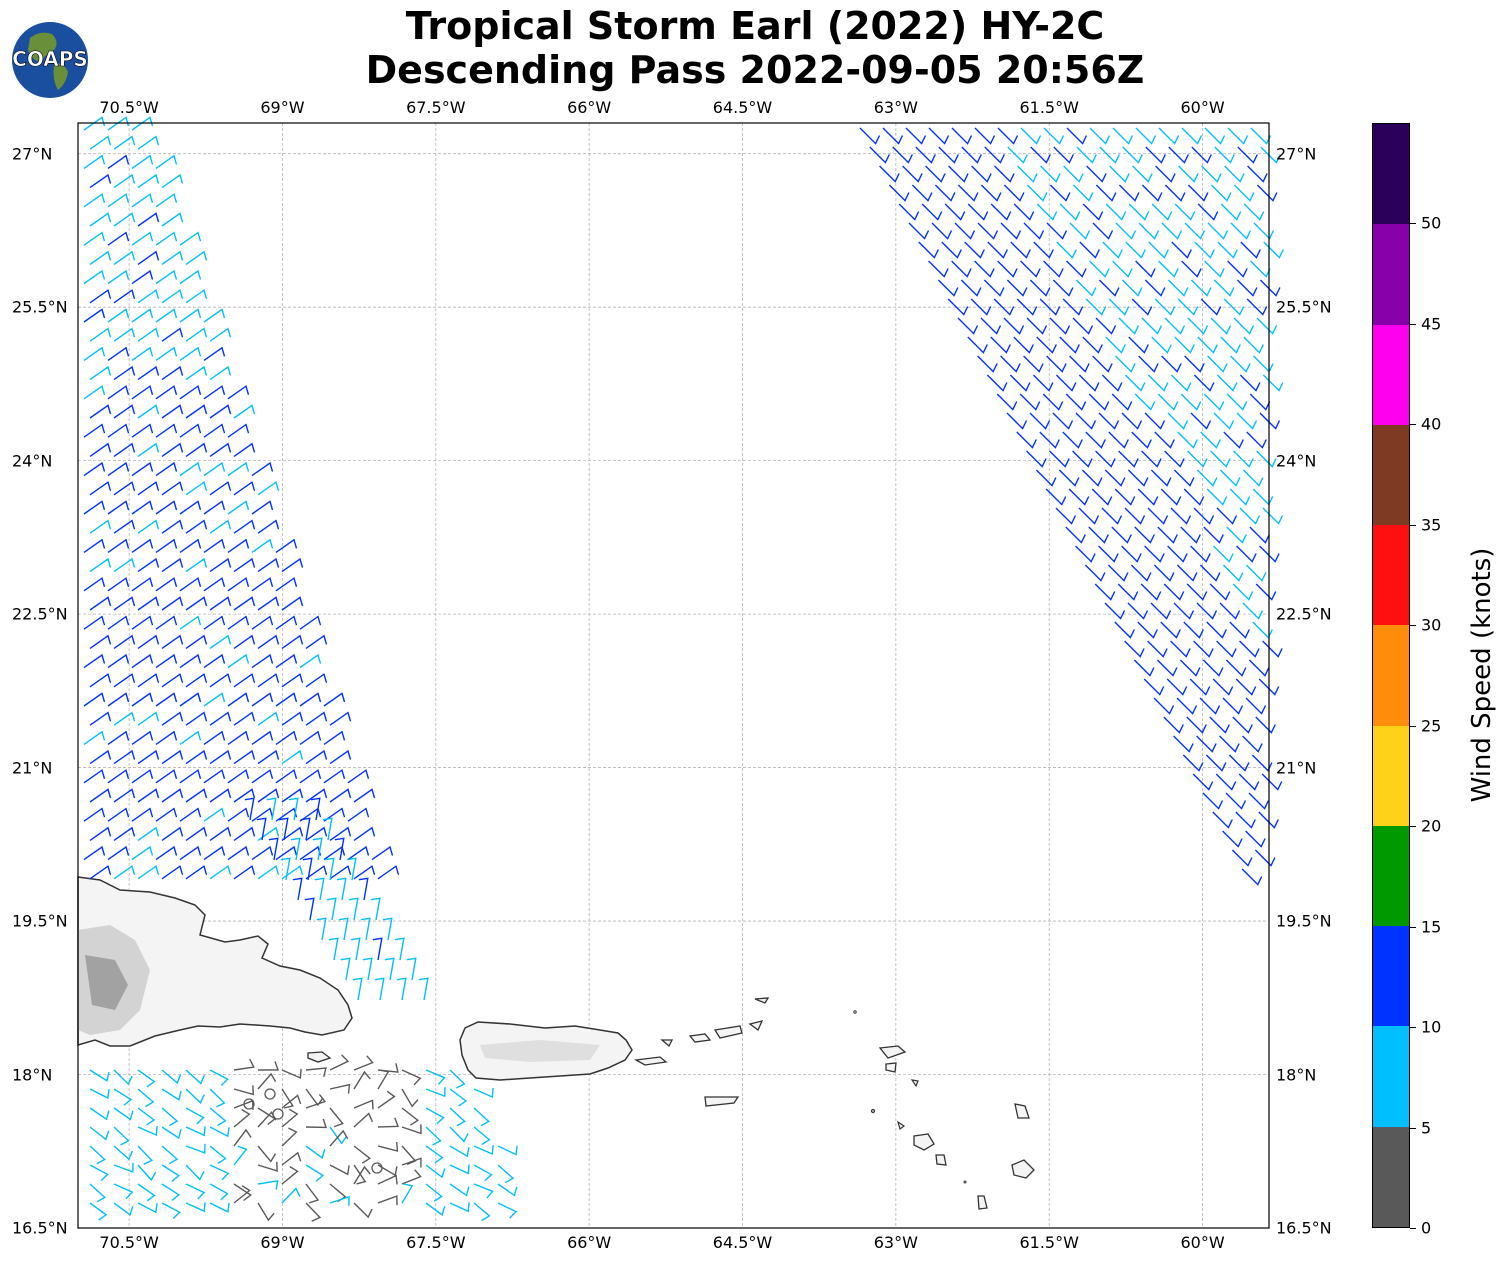  Describe the element at coordinates (313, 1131) in the screenshot. I see `calm-wind-markers` at that location.